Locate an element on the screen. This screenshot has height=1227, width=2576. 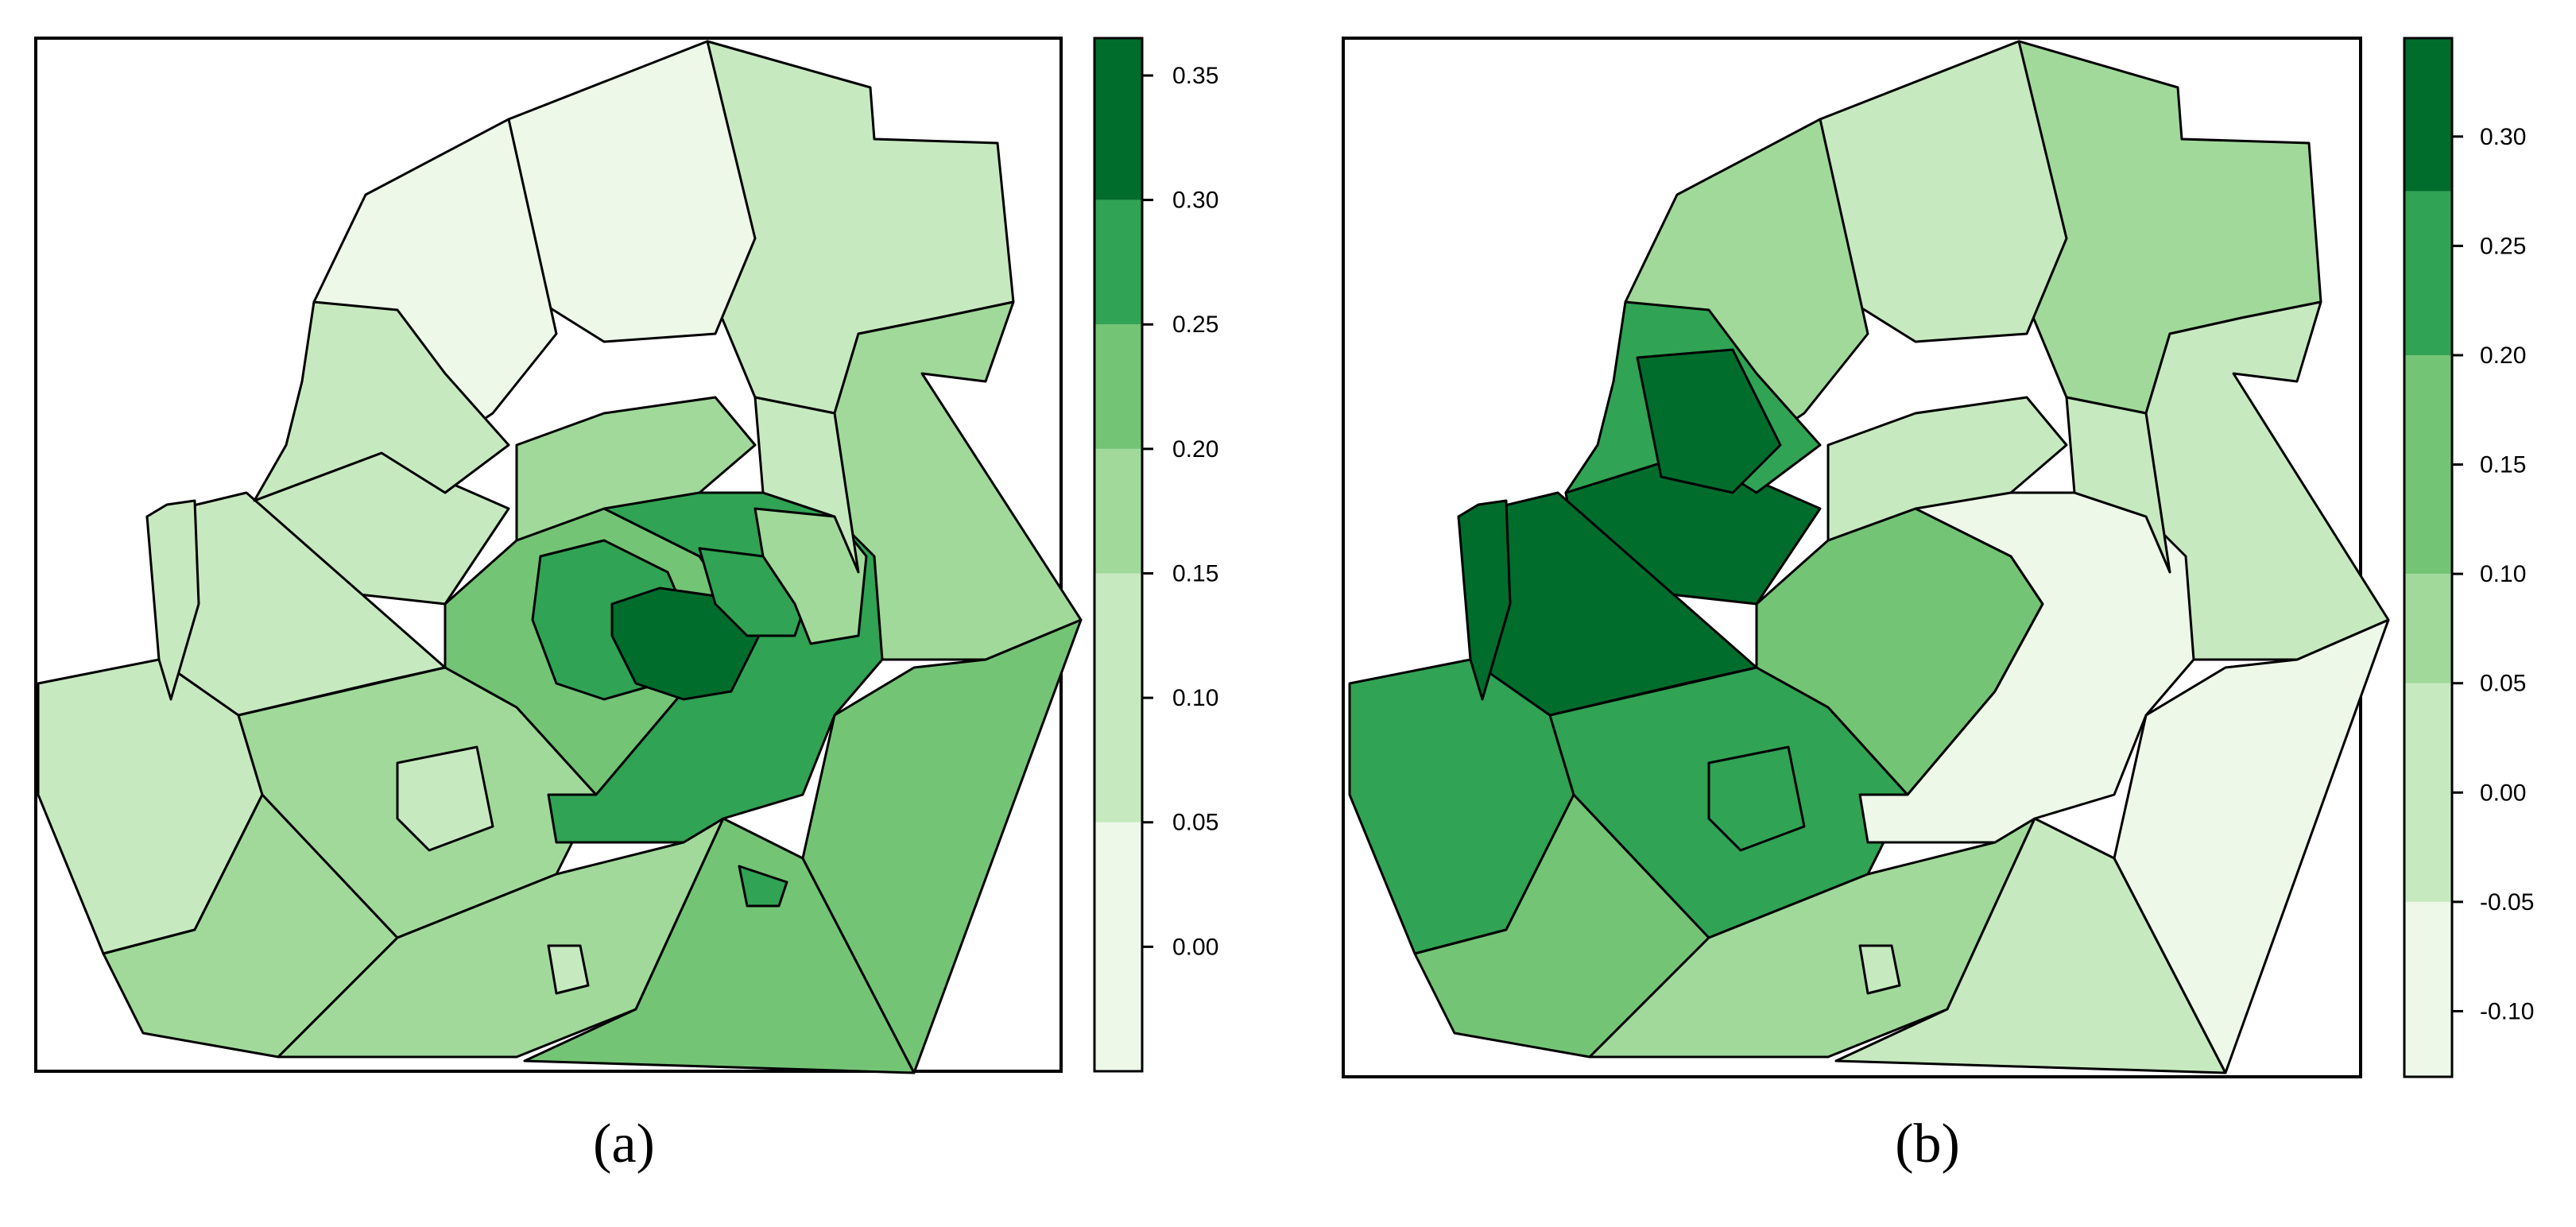
panel-label-b: (b) is located at coordinates (1928, 1144).